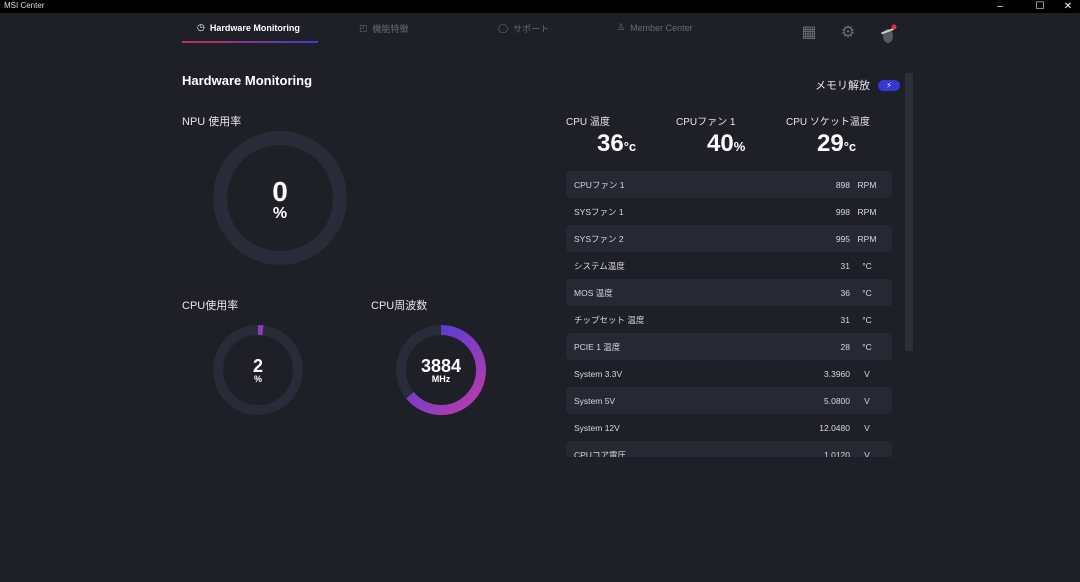 Image resolution: width=1080 pixels, height=582 pixels. Describe the element at coordinates (661, 27) in the screenshot. I see `tab-label: Member Center` at that location.